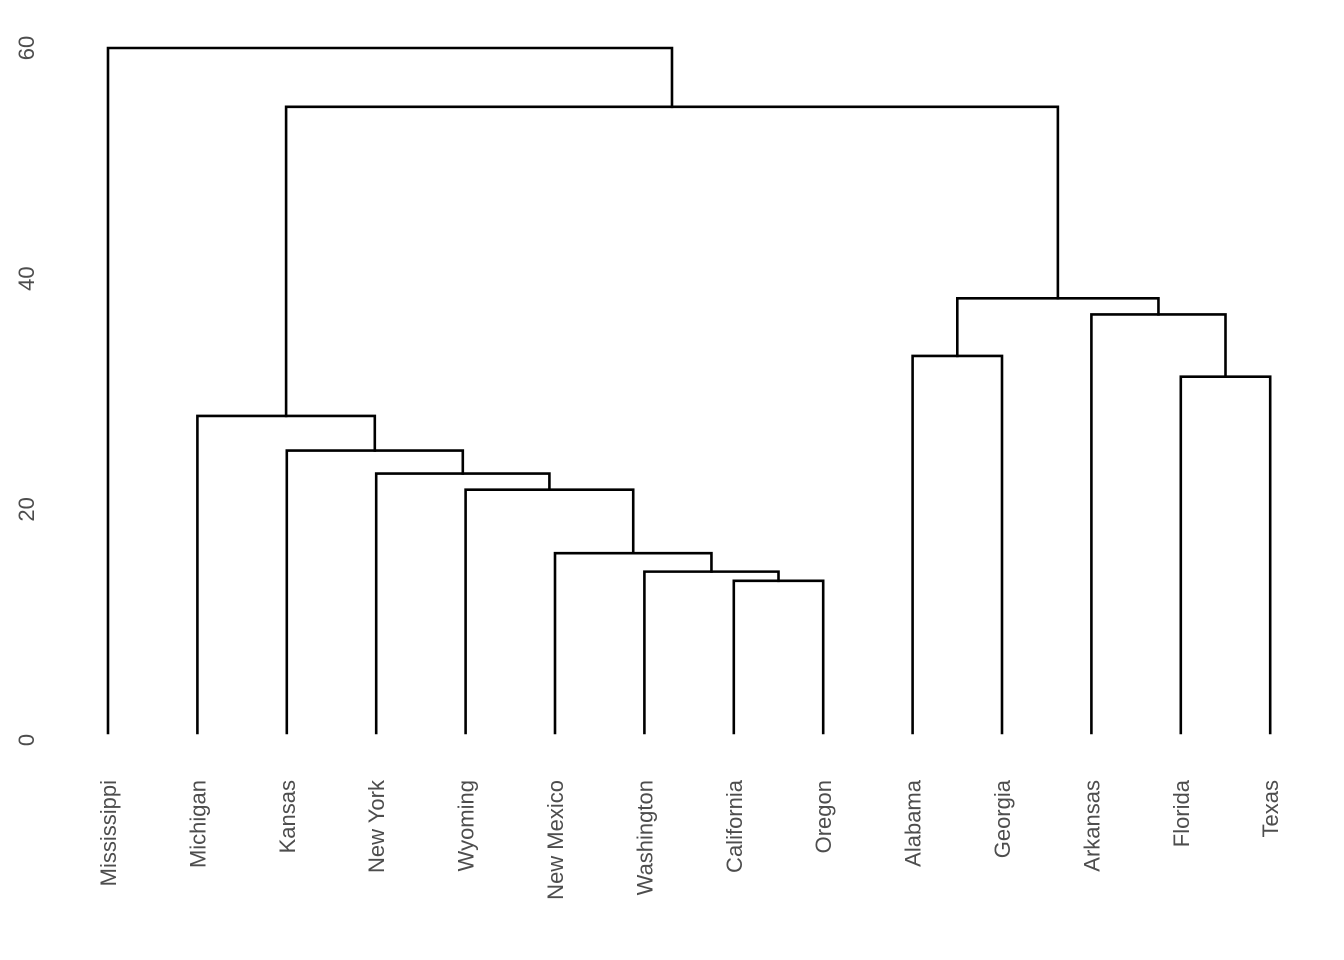 This screenshot has width=1344, height=960. Describe the element at coordinates (734, 826) in the screenshot. I see `leaf-label-california: California` at that location.